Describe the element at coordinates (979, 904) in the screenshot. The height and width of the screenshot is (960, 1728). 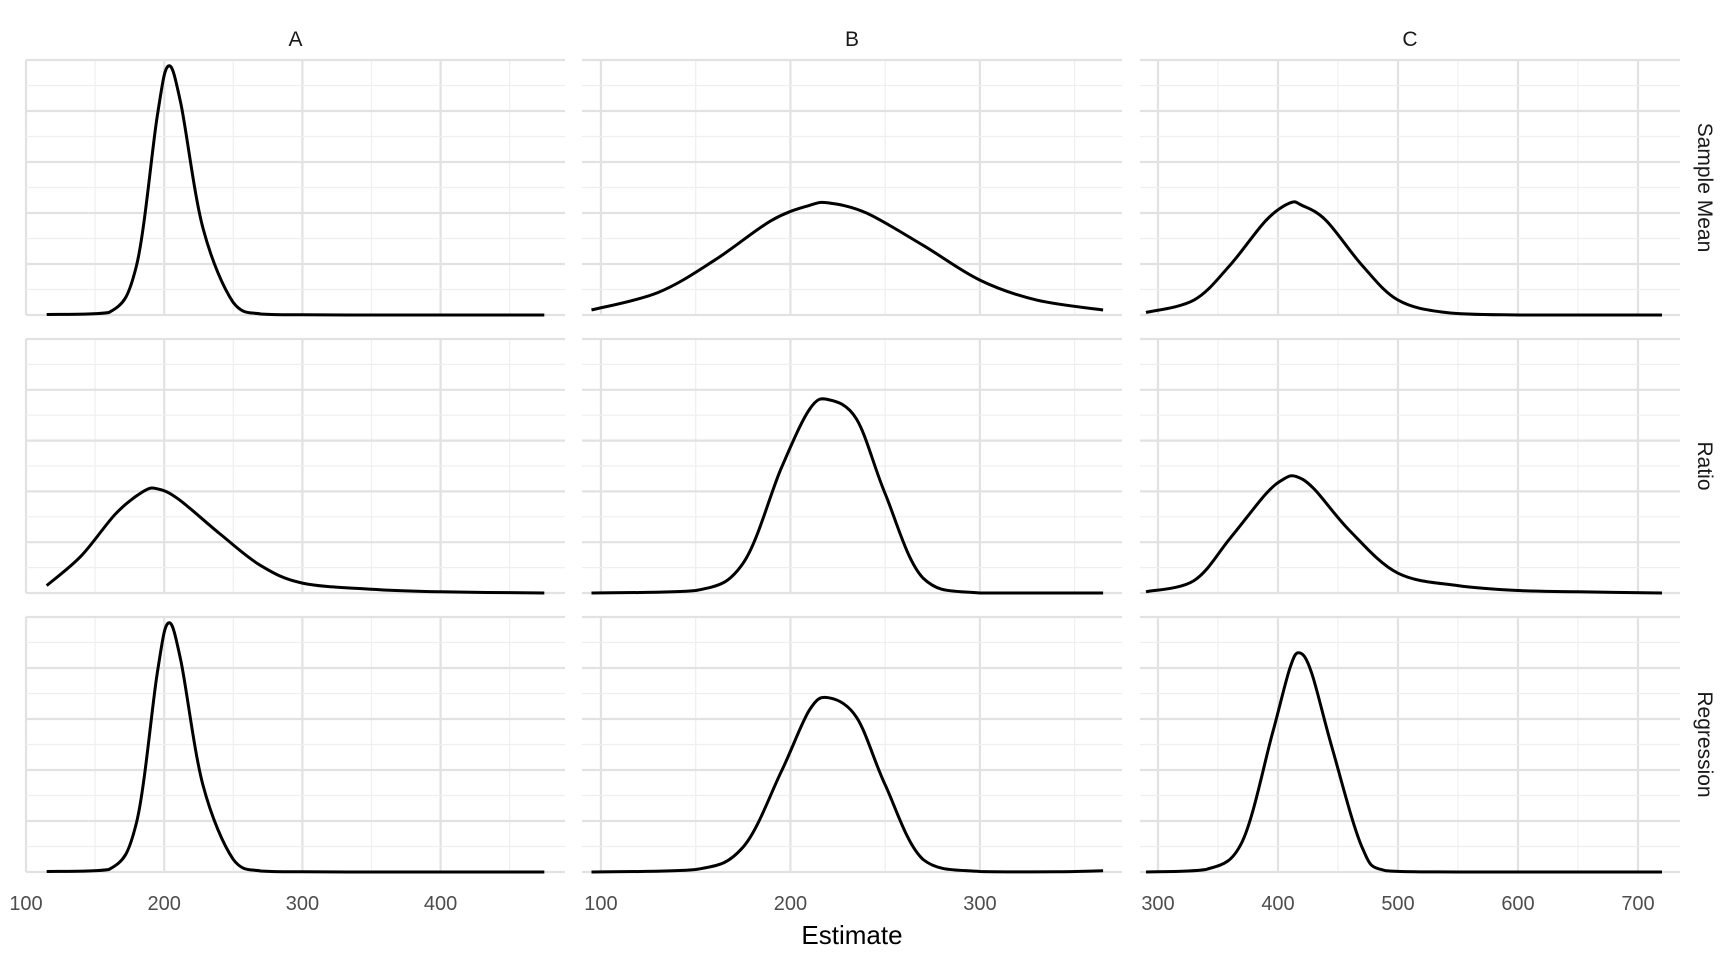
I see `x-tick-label-b: 300` at that location.